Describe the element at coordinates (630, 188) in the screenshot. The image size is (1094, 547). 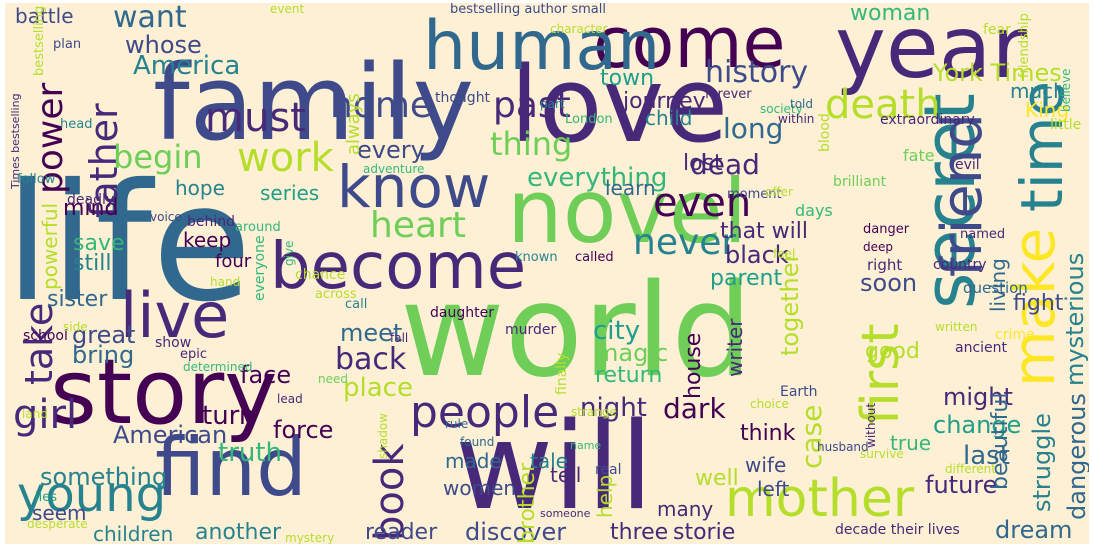
I see `word-learn: learn` at that location.